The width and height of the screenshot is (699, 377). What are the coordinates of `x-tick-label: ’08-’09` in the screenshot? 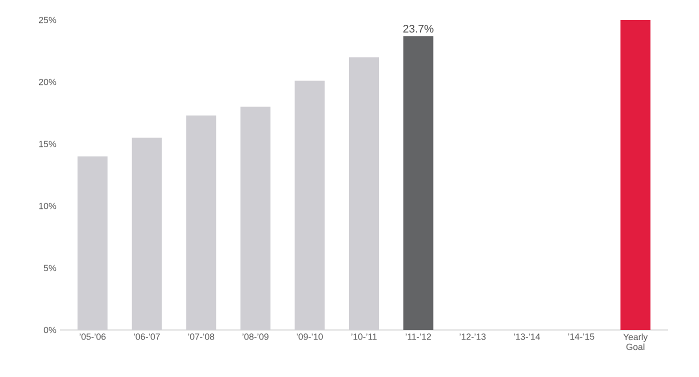 It's located at (255, 337).